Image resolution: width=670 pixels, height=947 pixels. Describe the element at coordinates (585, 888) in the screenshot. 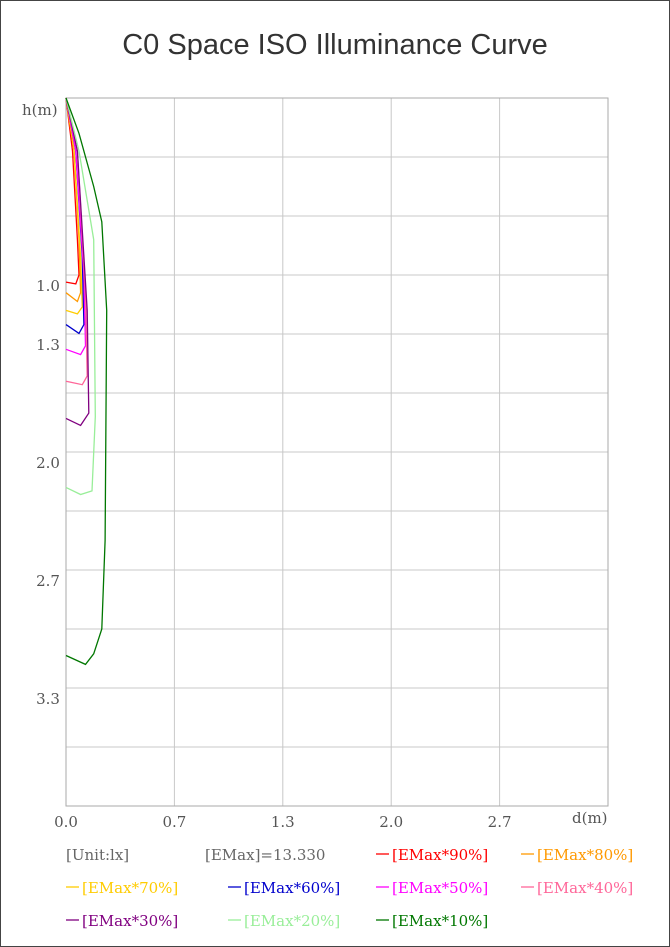

I see `legend-entry: [EMax*40%]` at that location.